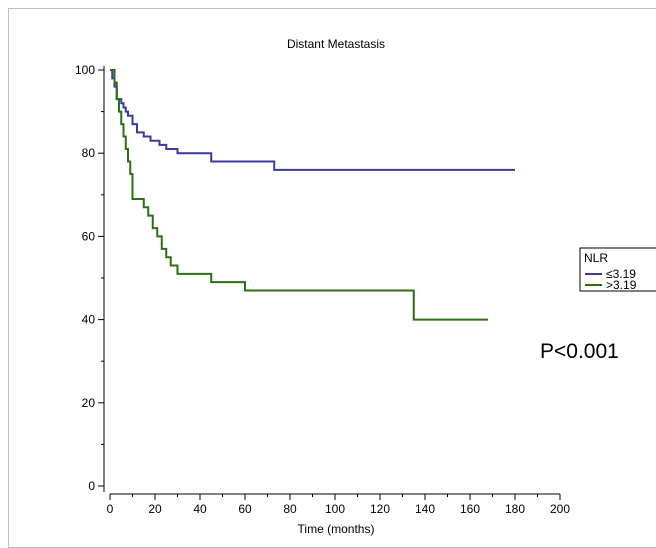  I want to click on x-tick-label: 140, so click(425, 509).